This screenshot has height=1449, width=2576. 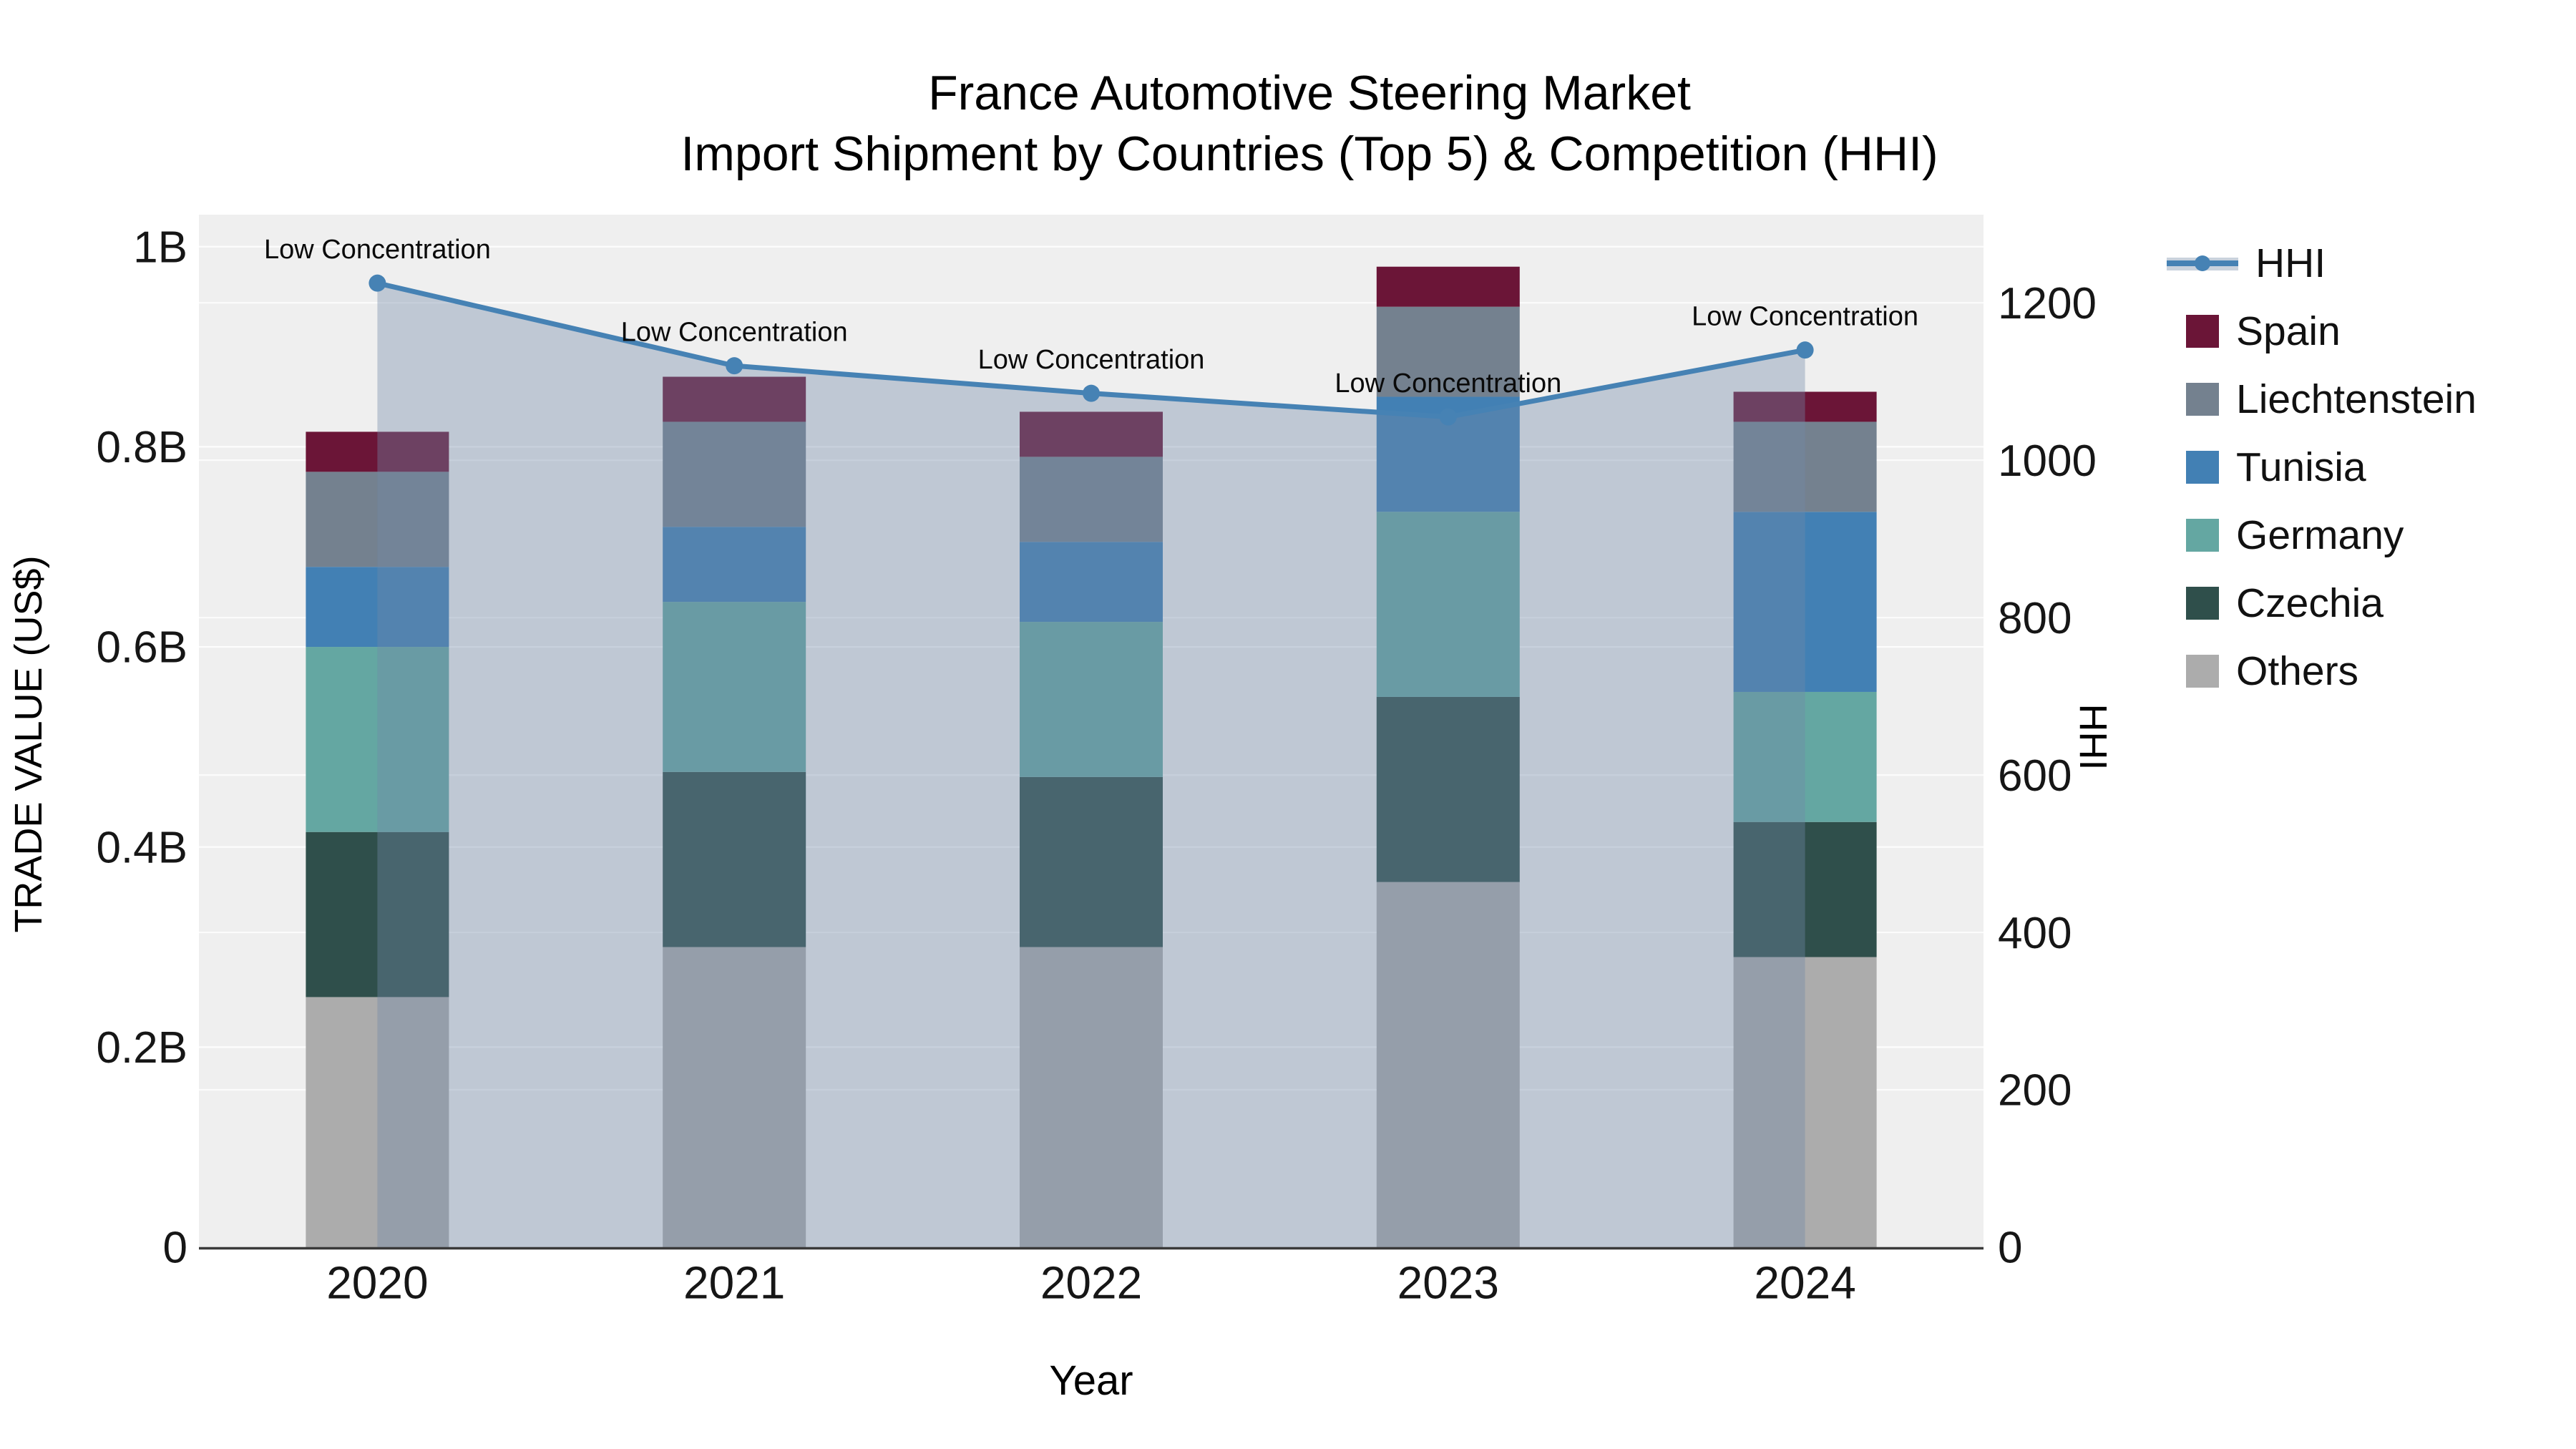 I want to click on y-left-tick-0: 0, so click(x=175, y=1248).